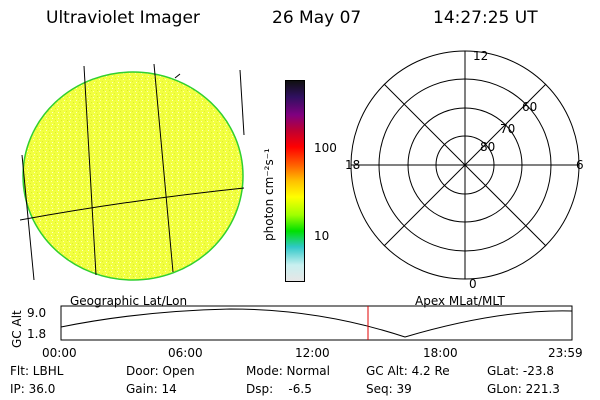 This screenshot has width=600, height=400. What do you see at coordinates (520, 371) in the screenshot?
I see `info-glat: GLat: -23.8` at bounding box center [520, 371].